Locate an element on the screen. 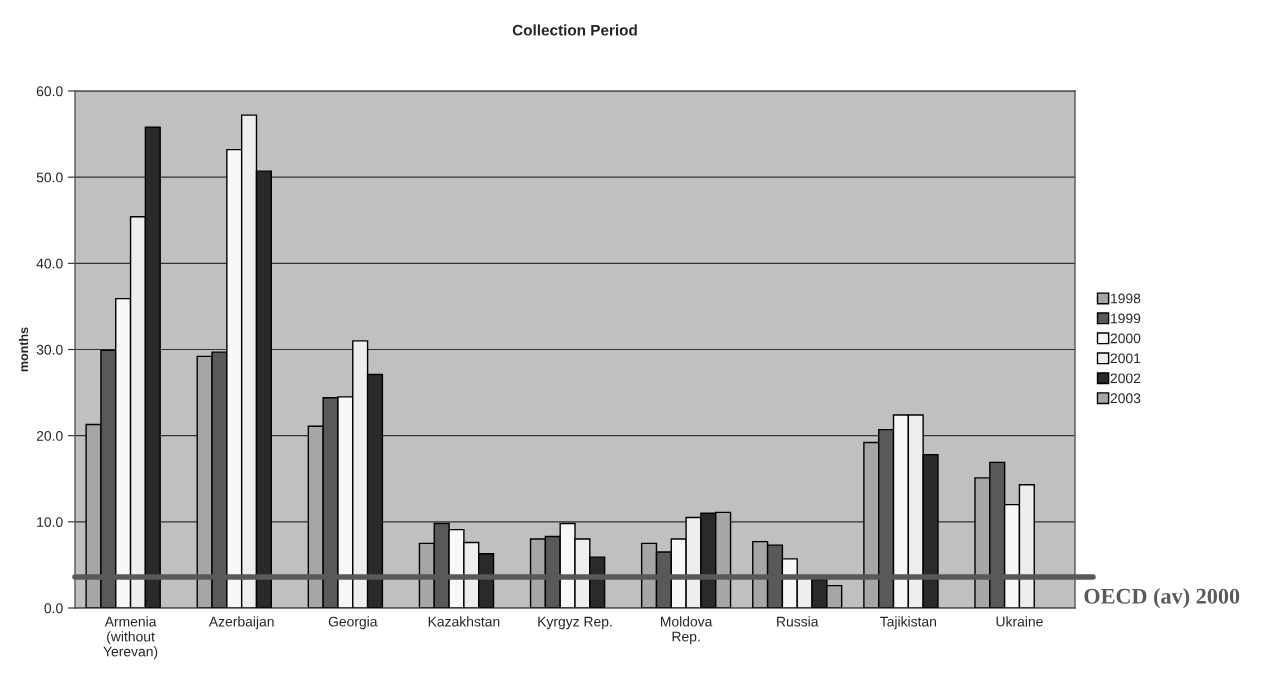 The height and width of the screenshot is (682, 1285). y-tick-label: 30.0 is located at coordinates (49, 349).